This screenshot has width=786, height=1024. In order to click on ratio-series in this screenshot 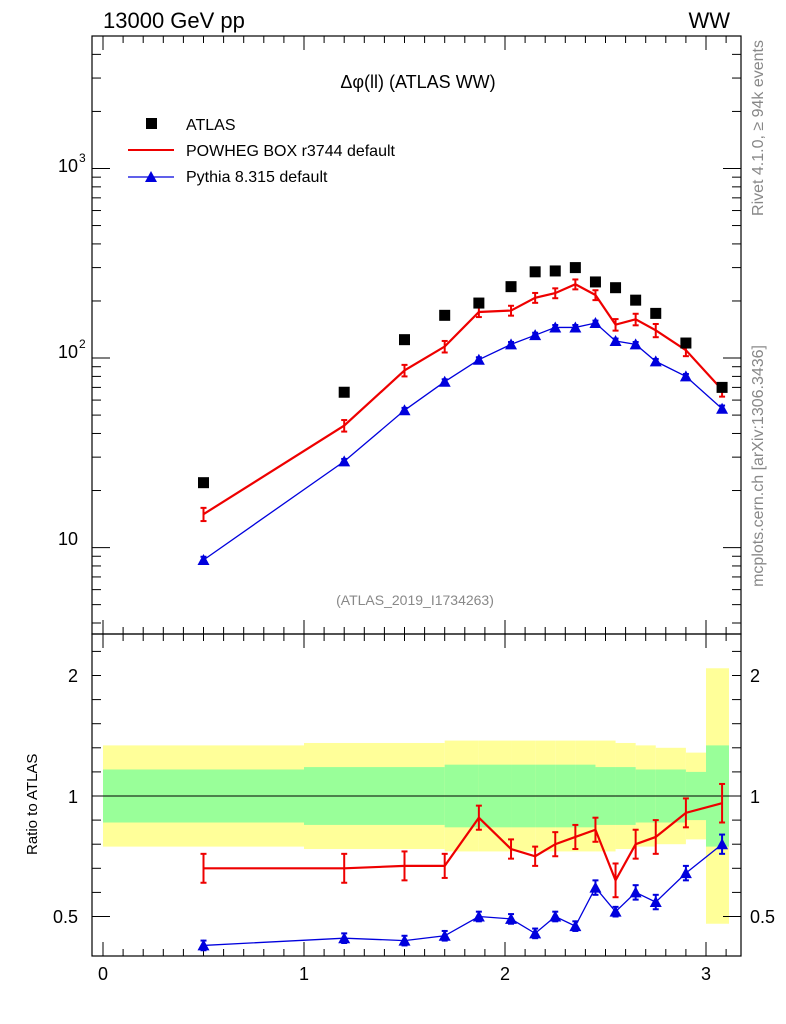, I will do `click(463, 867)`.